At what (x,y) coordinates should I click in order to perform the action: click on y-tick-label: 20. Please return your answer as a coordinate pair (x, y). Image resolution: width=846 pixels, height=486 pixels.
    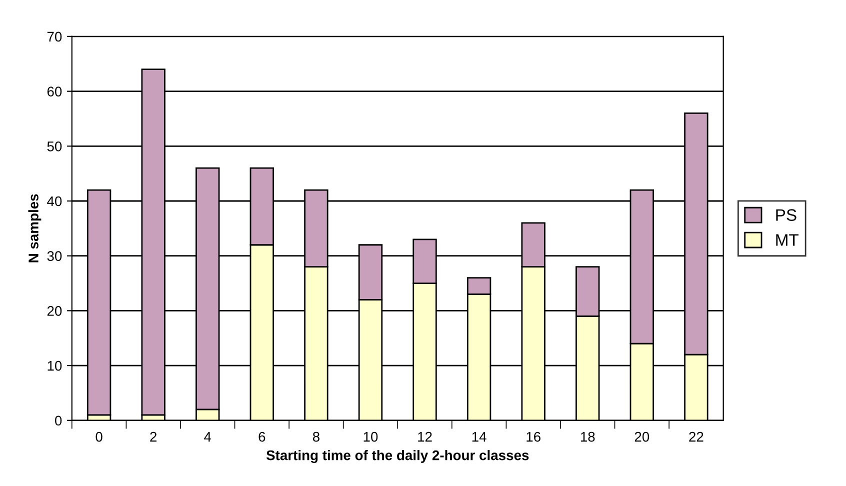
    Looking at the image, I should click on (54, 311).